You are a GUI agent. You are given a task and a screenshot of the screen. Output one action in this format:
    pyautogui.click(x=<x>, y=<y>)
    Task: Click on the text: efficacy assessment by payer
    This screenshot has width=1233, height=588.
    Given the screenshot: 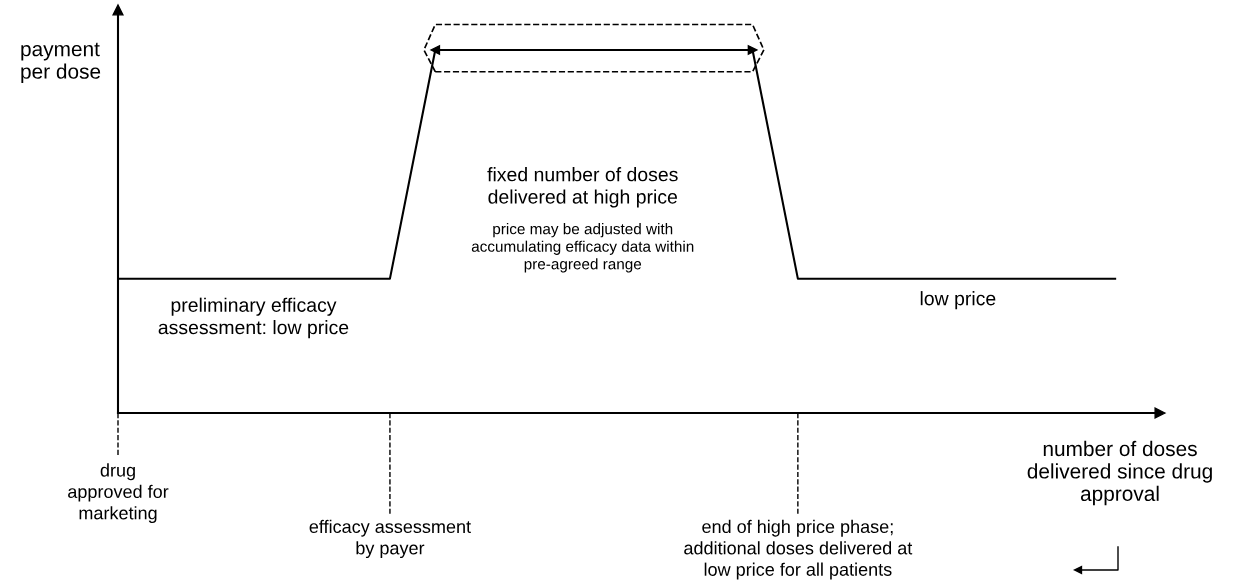 What is the action you would take?
    pyautogui.click(x=390, y=539)
    